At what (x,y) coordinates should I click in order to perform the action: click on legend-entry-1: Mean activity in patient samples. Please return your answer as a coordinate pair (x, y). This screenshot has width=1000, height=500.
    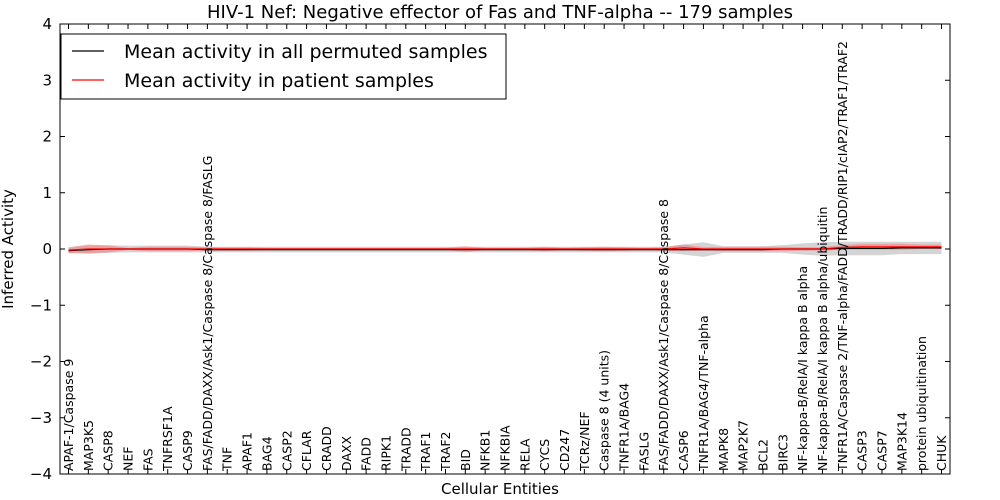
    Looking at the image, I should click on (279, 81).